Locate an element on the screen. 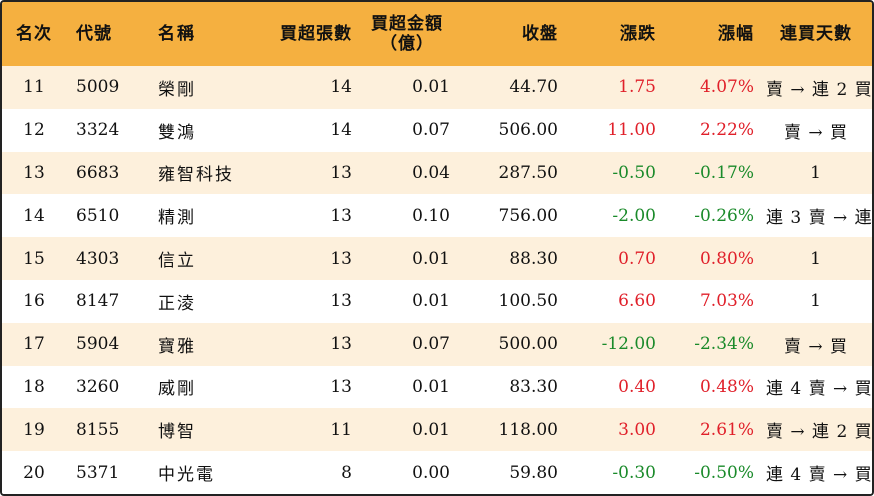 The height and width of the screenshot is (496, 874). cell-close: 118.00 is located at coordinates (528, 429).